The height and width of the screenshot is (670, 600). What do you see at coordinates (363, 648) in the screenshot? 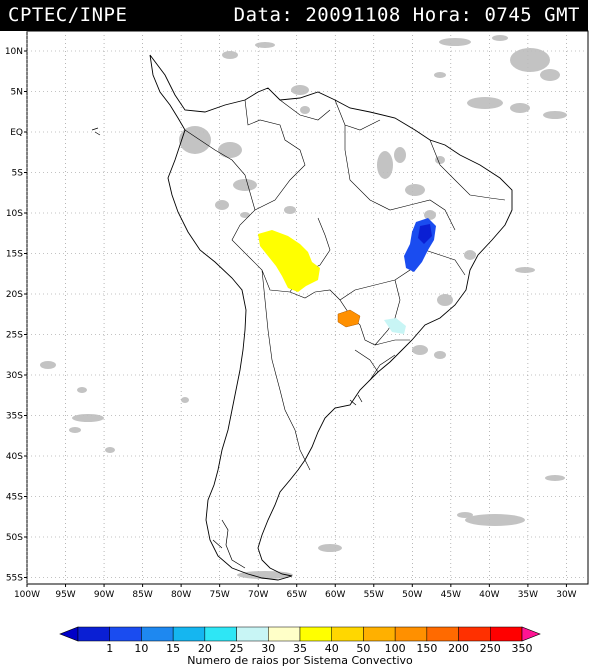
I see `legend-label: 50` at bounding box center [363, 648].